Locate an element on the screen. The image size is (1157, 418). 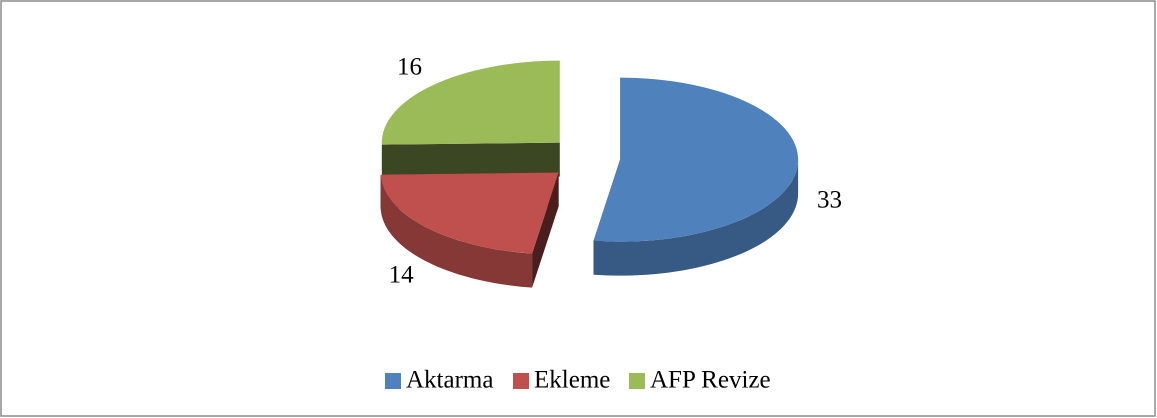
legend-label: Ekleme is located at coordinates (572, 380).